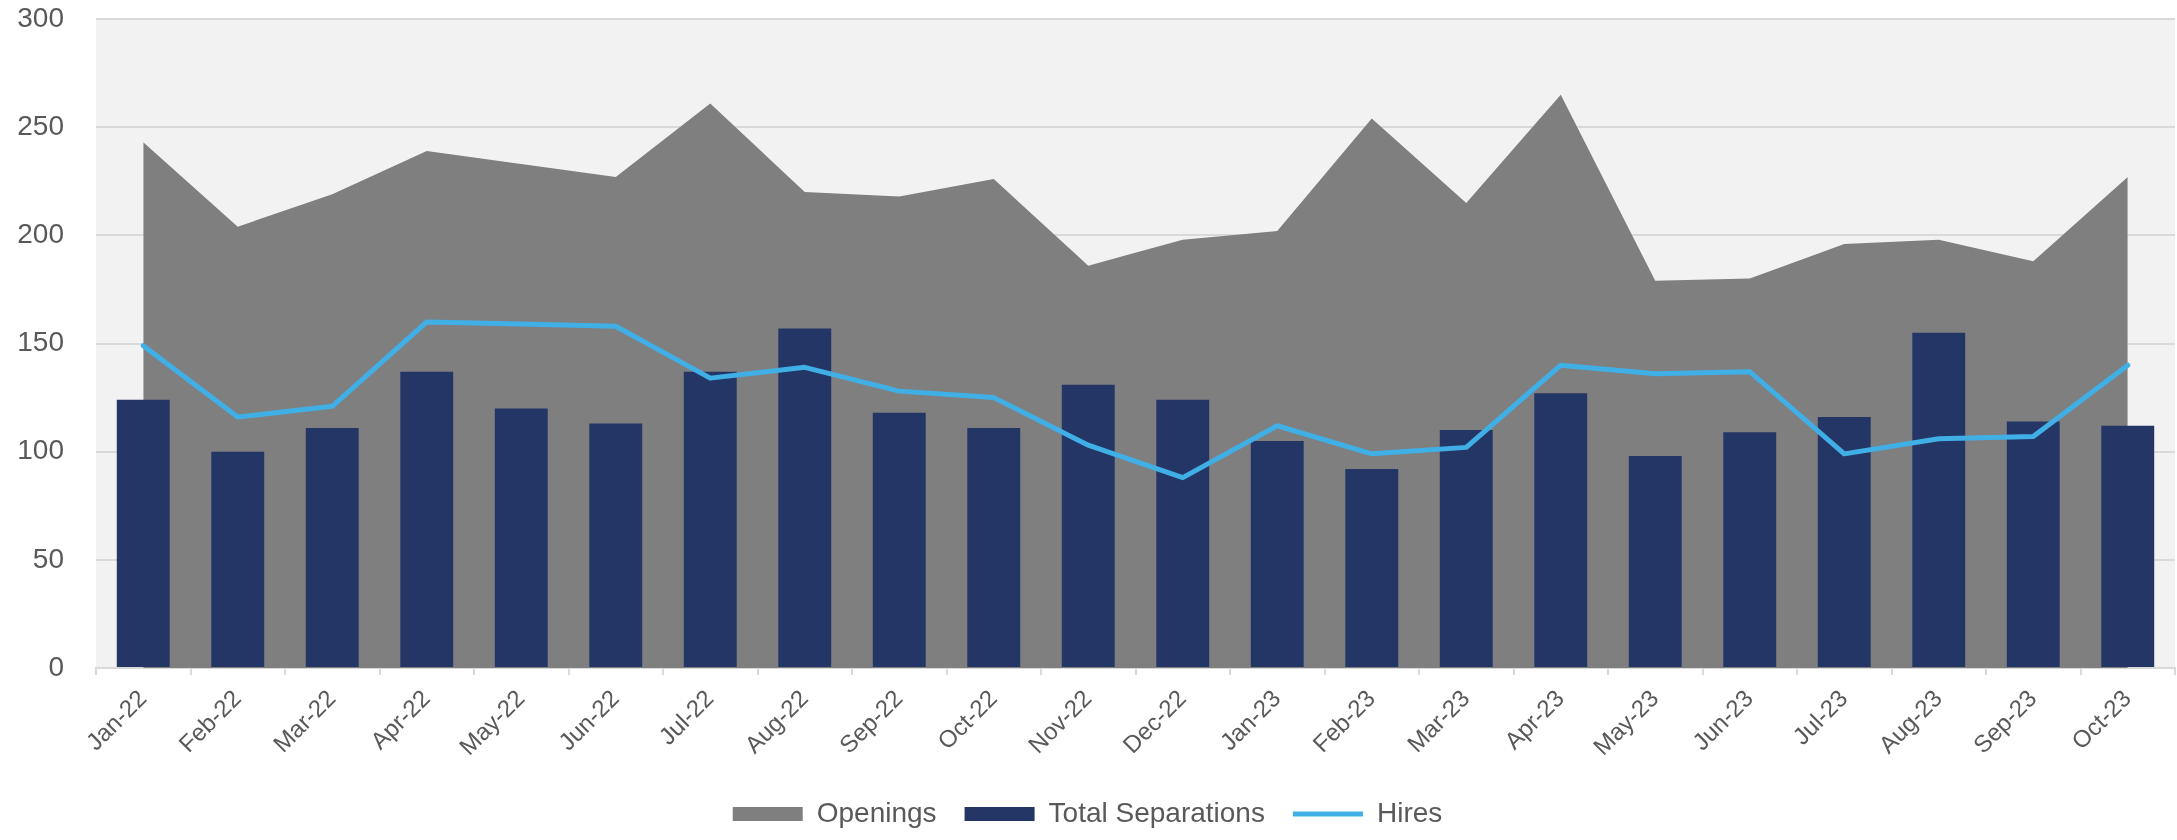  Describe the element at coordinates (876, 812) in the screenshot. I see `legend-label: Openings` at that location.